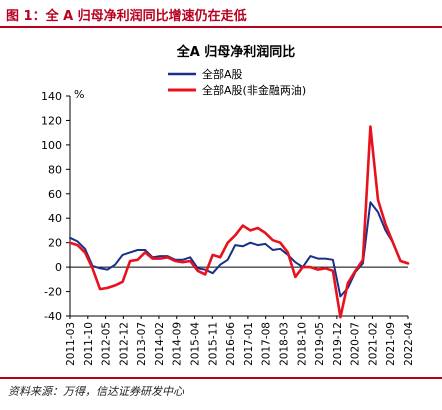  What do you see at coordinates (51, 120) in the screenshot?
I see `y-tick-label: 120` at bounding box center [51, 120].